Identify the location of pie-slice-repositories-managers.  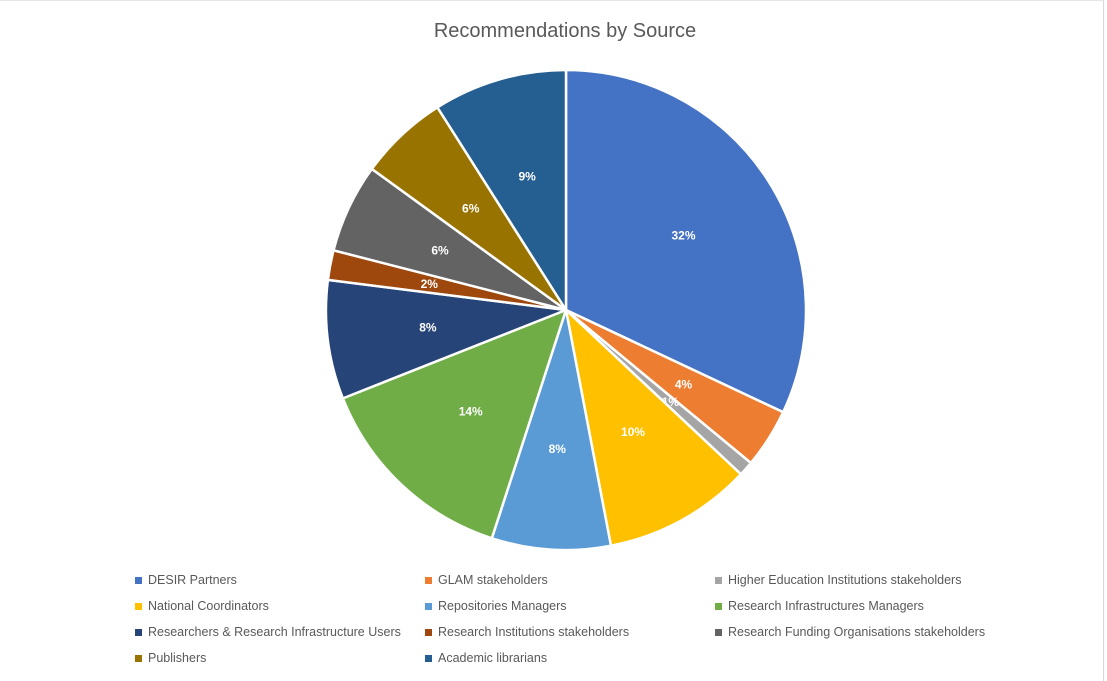
(551, 430).